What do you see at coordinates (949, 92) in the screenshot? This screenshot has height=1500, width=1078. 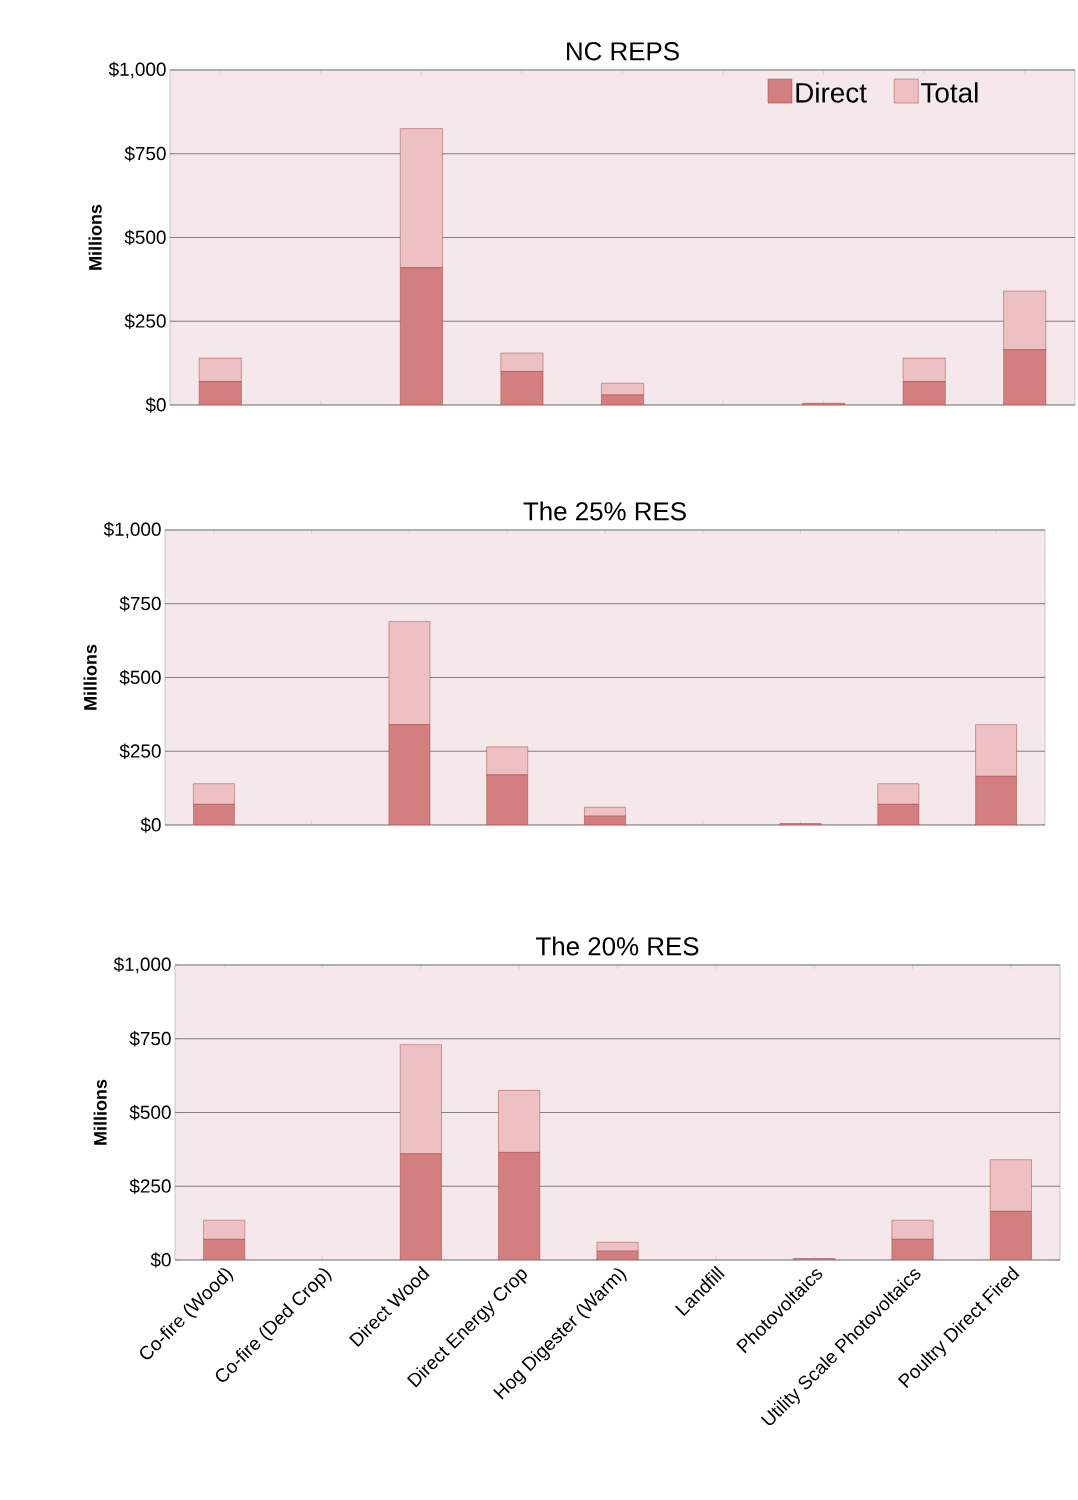 I see `legend-label: Total` at bounding box center [949, 92].